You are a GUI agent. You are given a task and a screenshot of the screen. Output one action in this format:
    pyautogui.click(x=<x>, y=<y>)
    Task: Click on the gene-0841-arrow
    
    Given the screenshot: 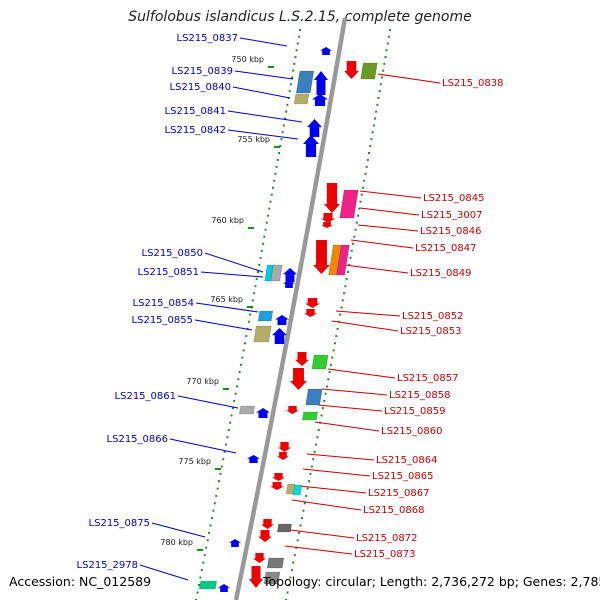 What is the action you would take?
    pyautogui.click(x=314, y=128)
    